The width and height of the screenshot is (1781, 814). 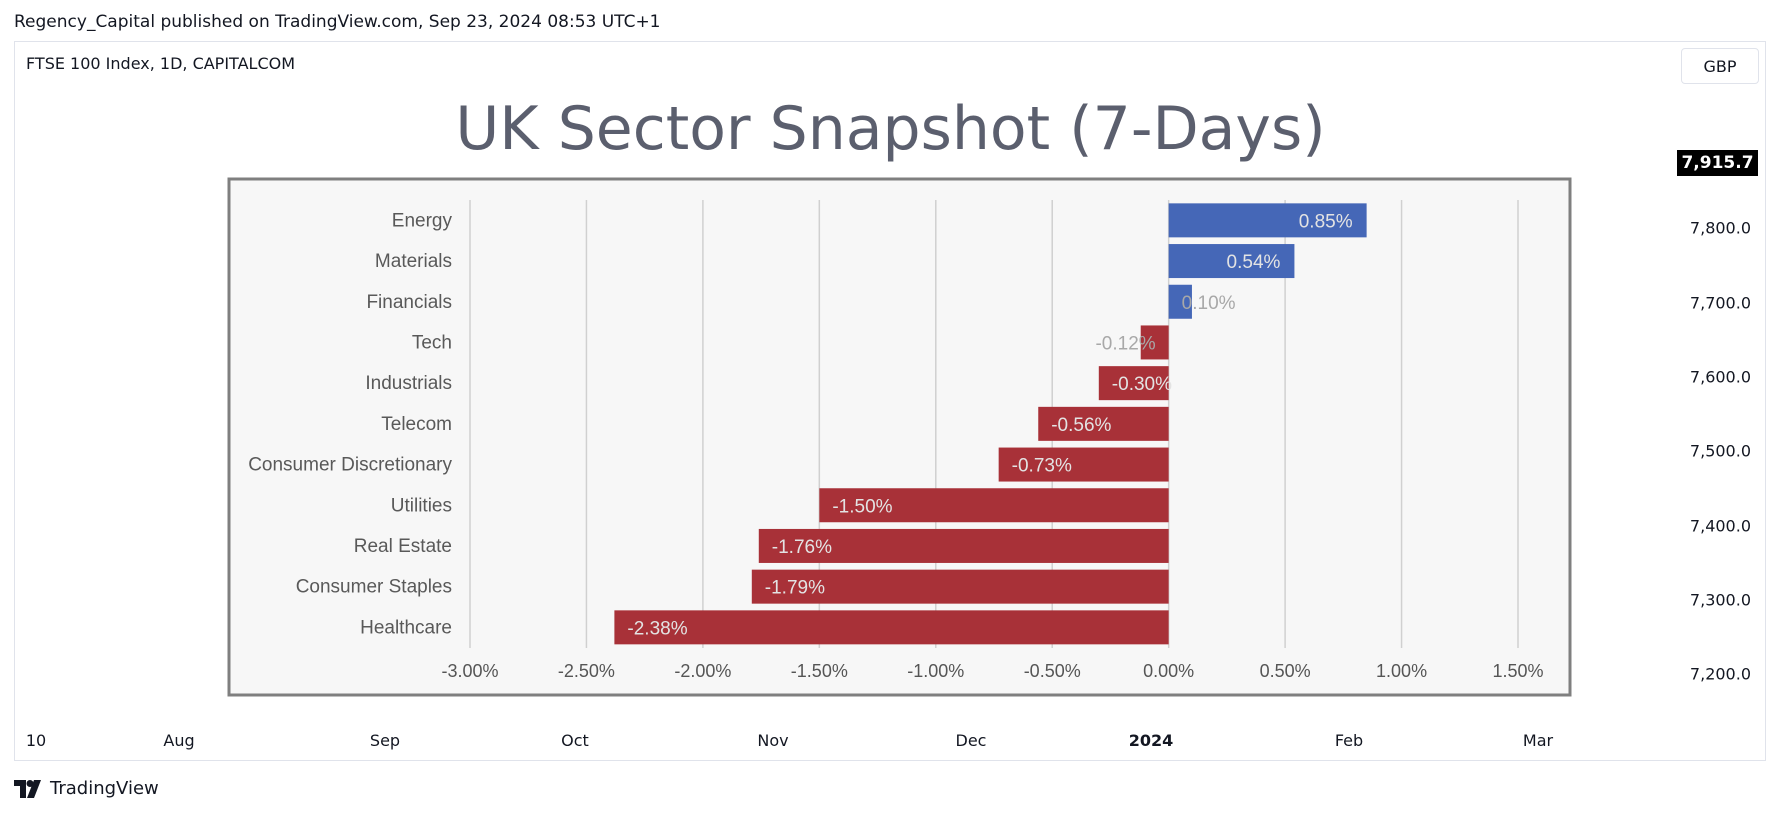 What do you see at coordinates (702, 671) in the screenshot?
I see `x-tick-label: -2.00%` at bounding box center [702, 671].